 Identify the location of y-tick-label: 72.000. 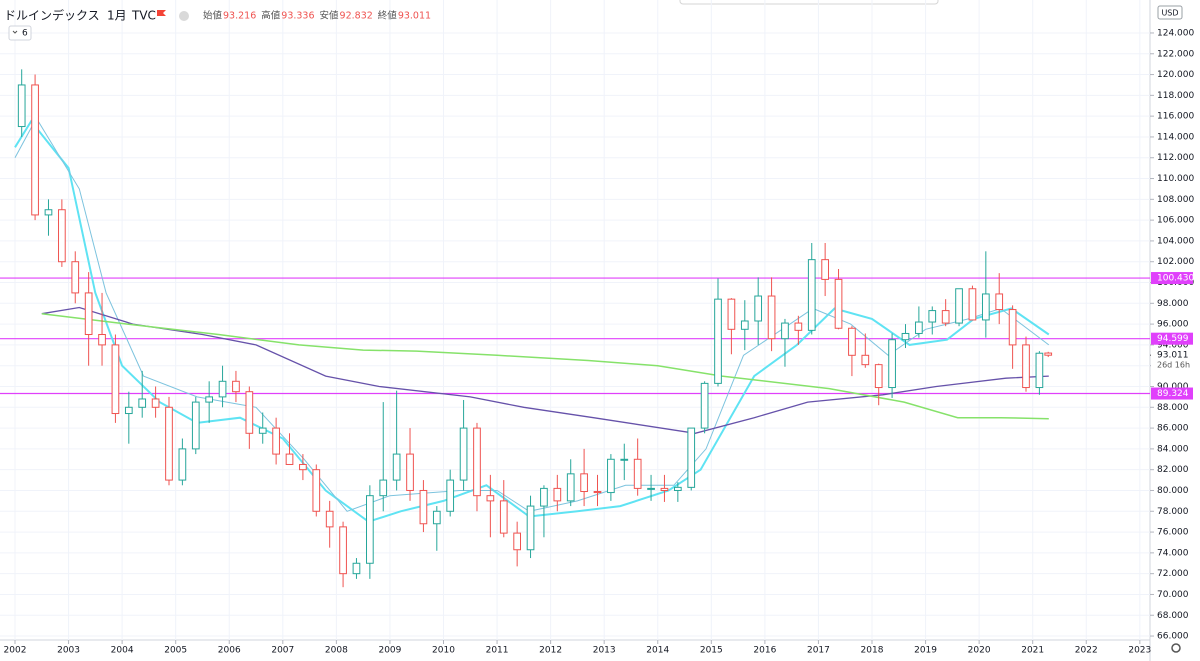
(1173, 574).